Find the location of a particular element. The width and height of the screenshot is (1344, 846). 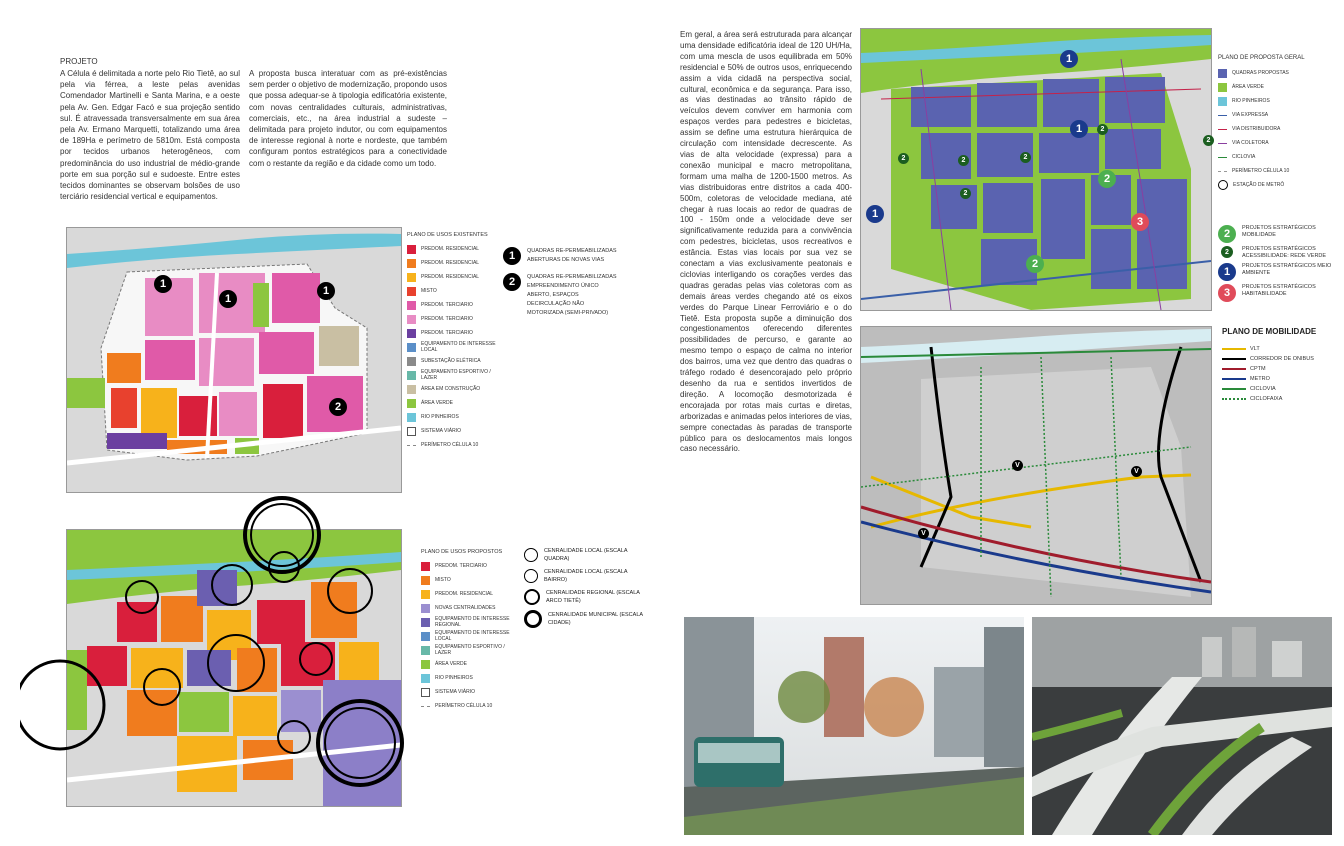

legend-label: VIA DISTRIBUIDORA is located at coordinates (1256, 129).